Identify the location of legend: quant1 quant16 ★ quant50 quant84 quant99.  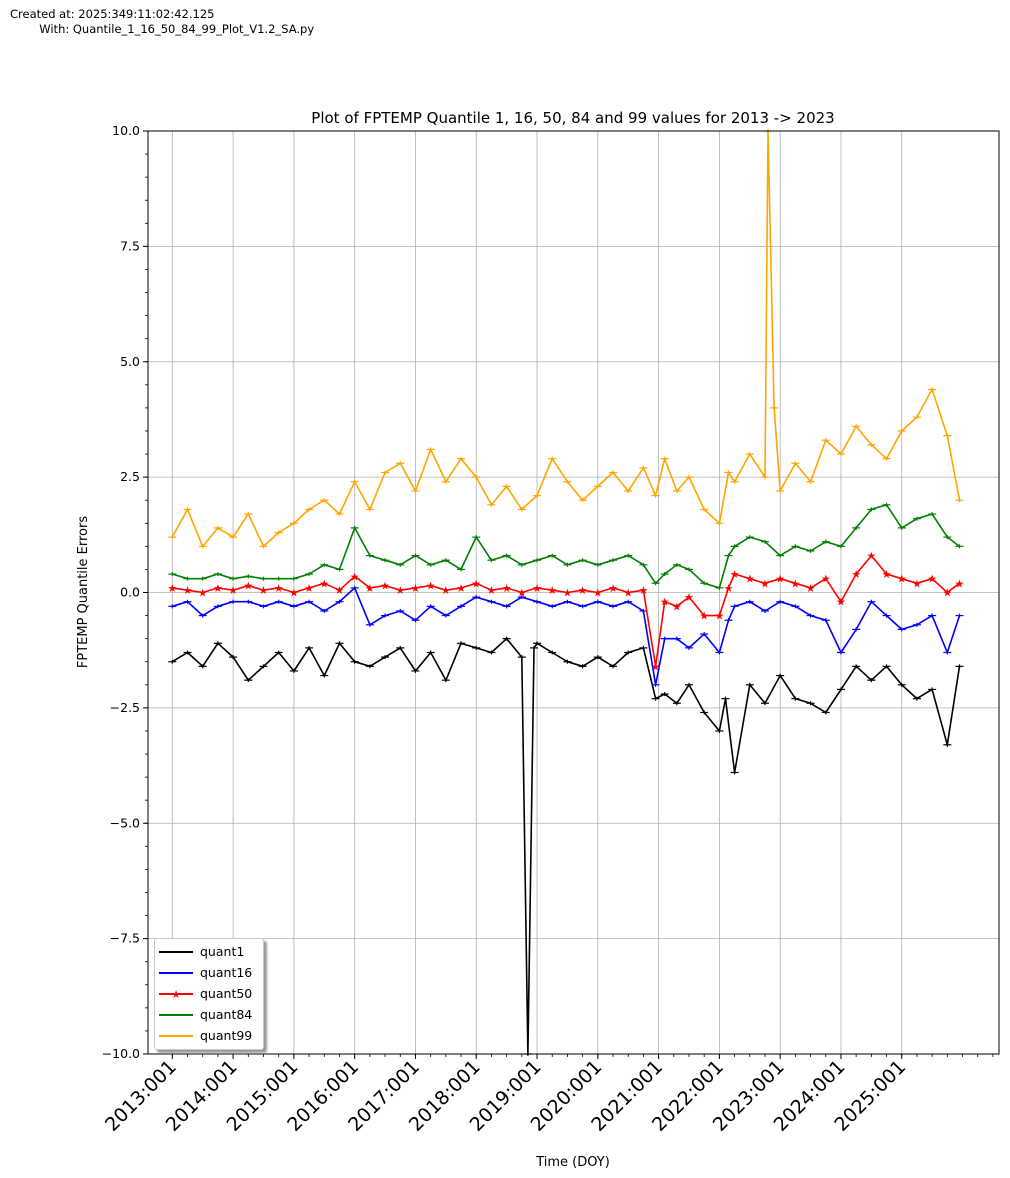
(209, 994).